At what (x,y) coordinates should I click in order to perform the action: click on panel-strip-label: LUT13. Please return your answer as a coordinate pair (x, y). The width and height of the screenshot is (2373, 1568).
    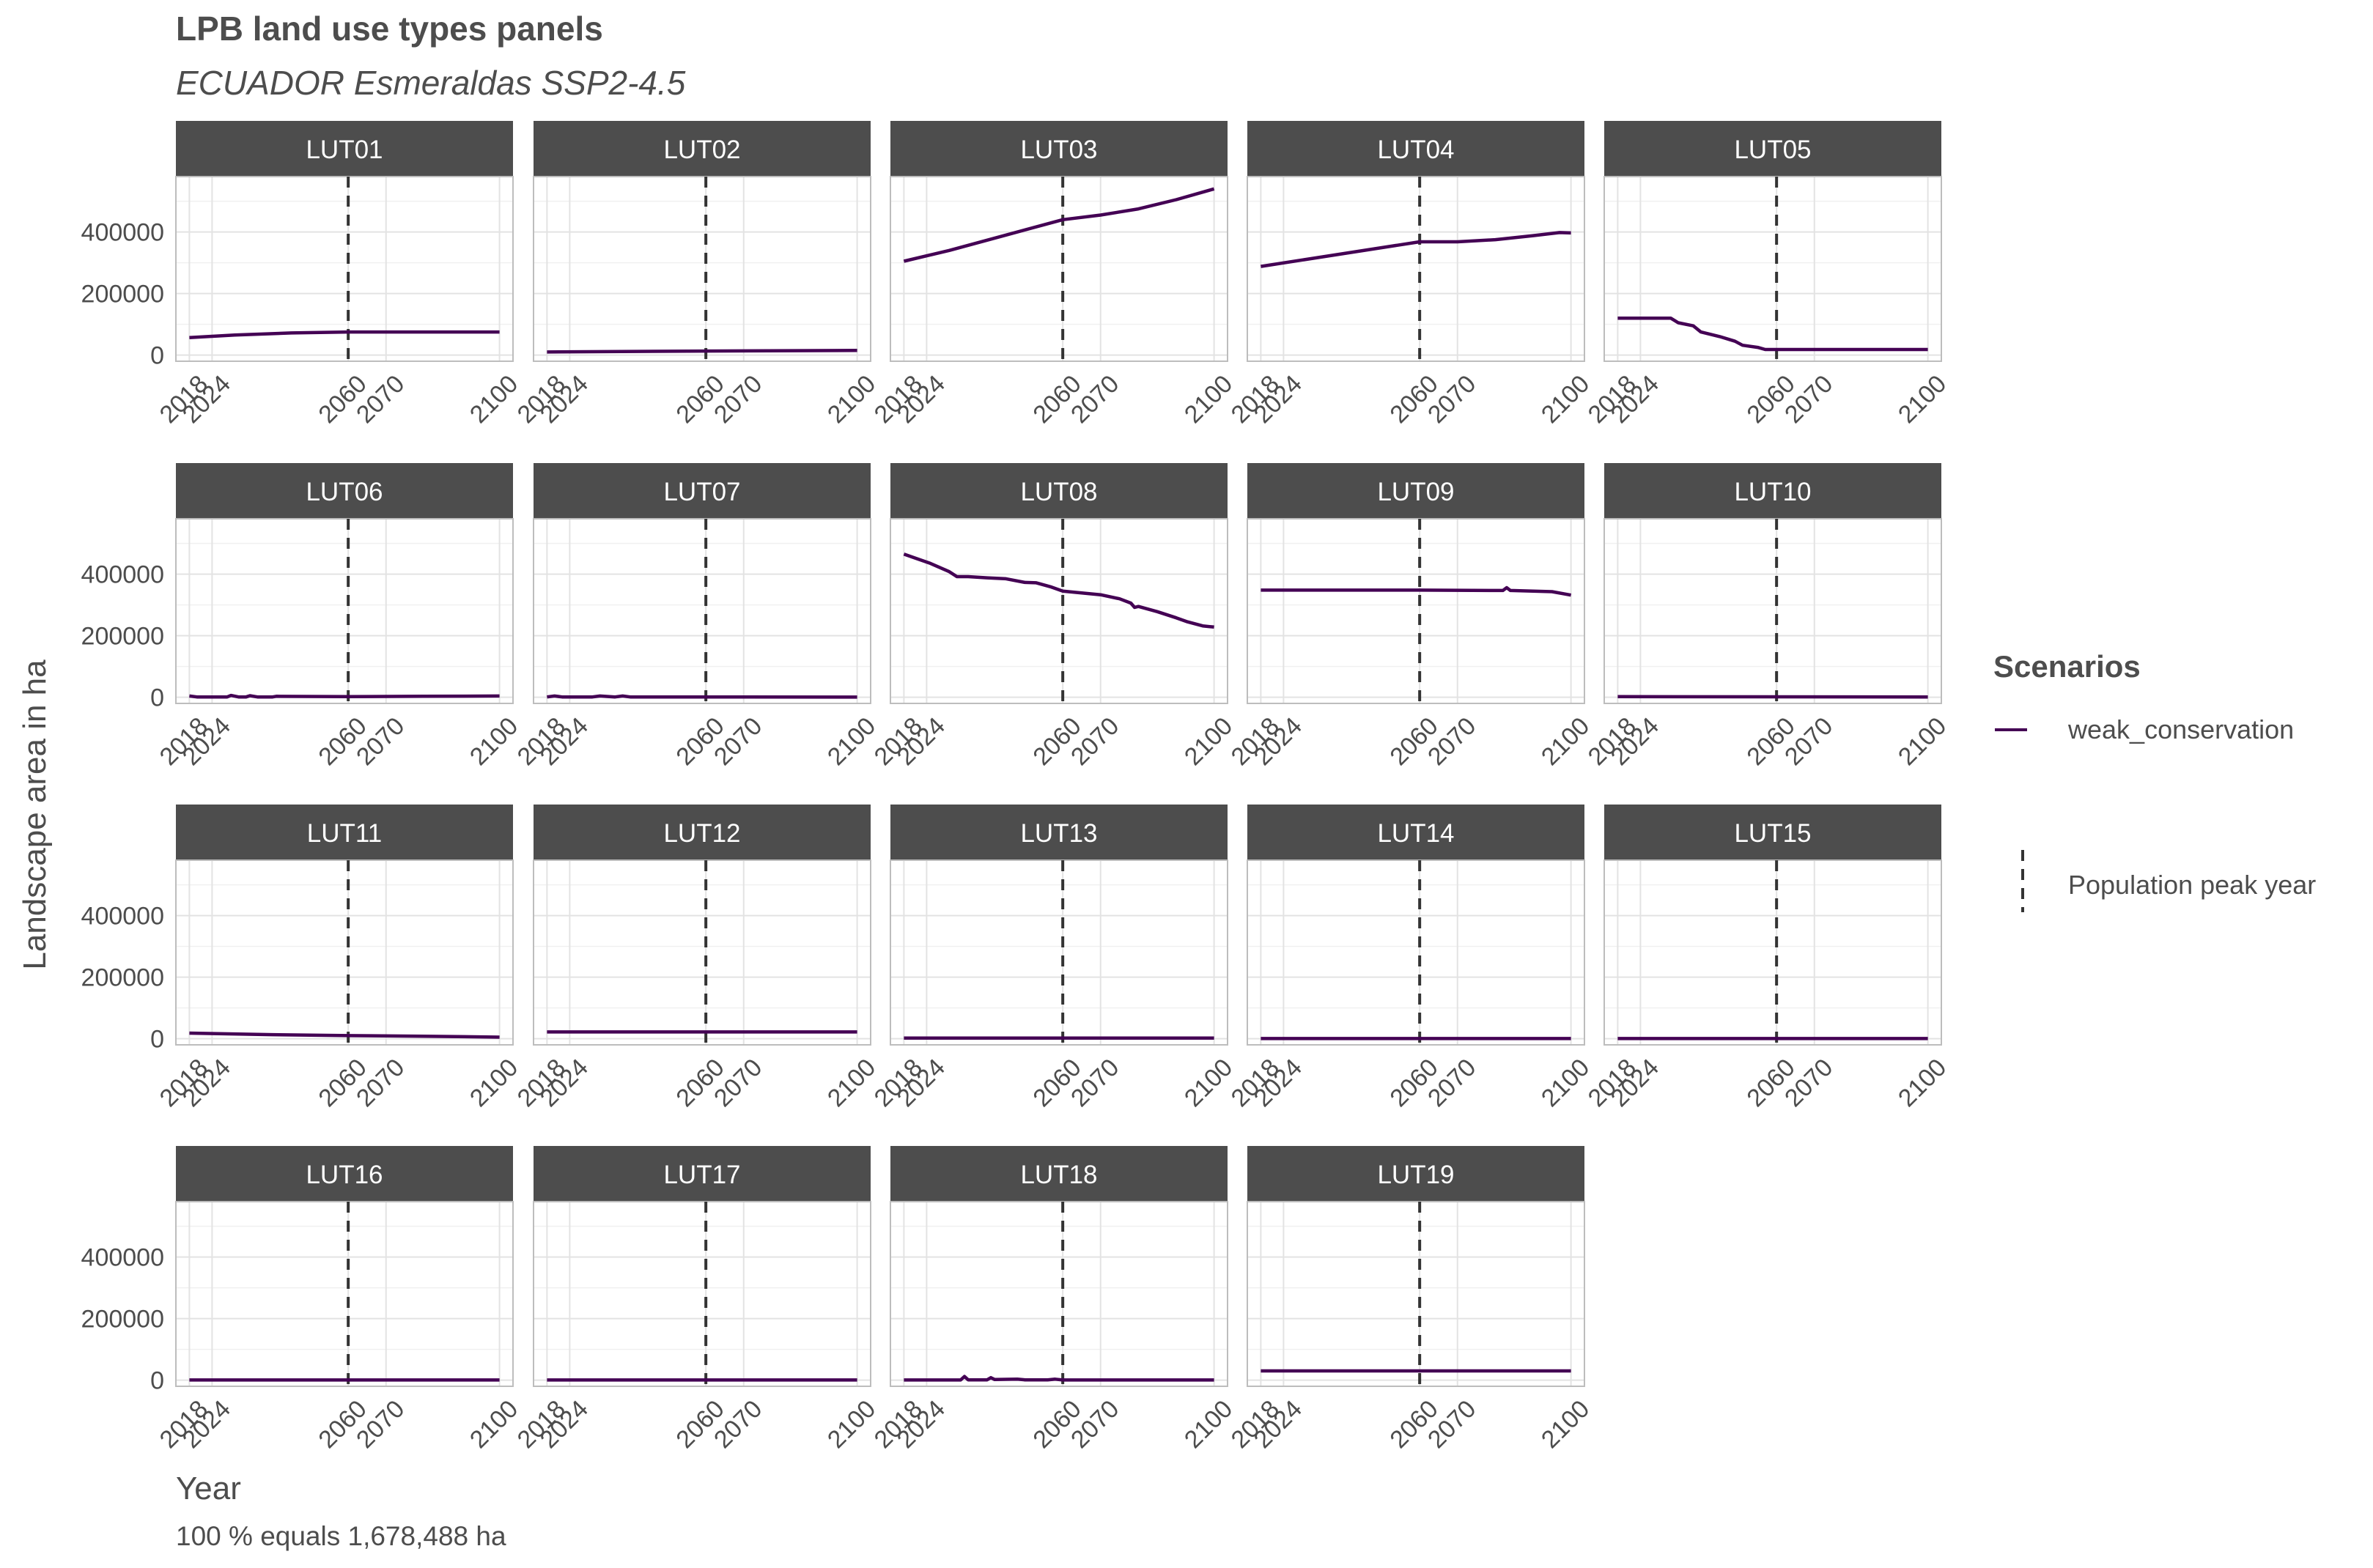
    Looking at the image, I should click on (1058, 834).